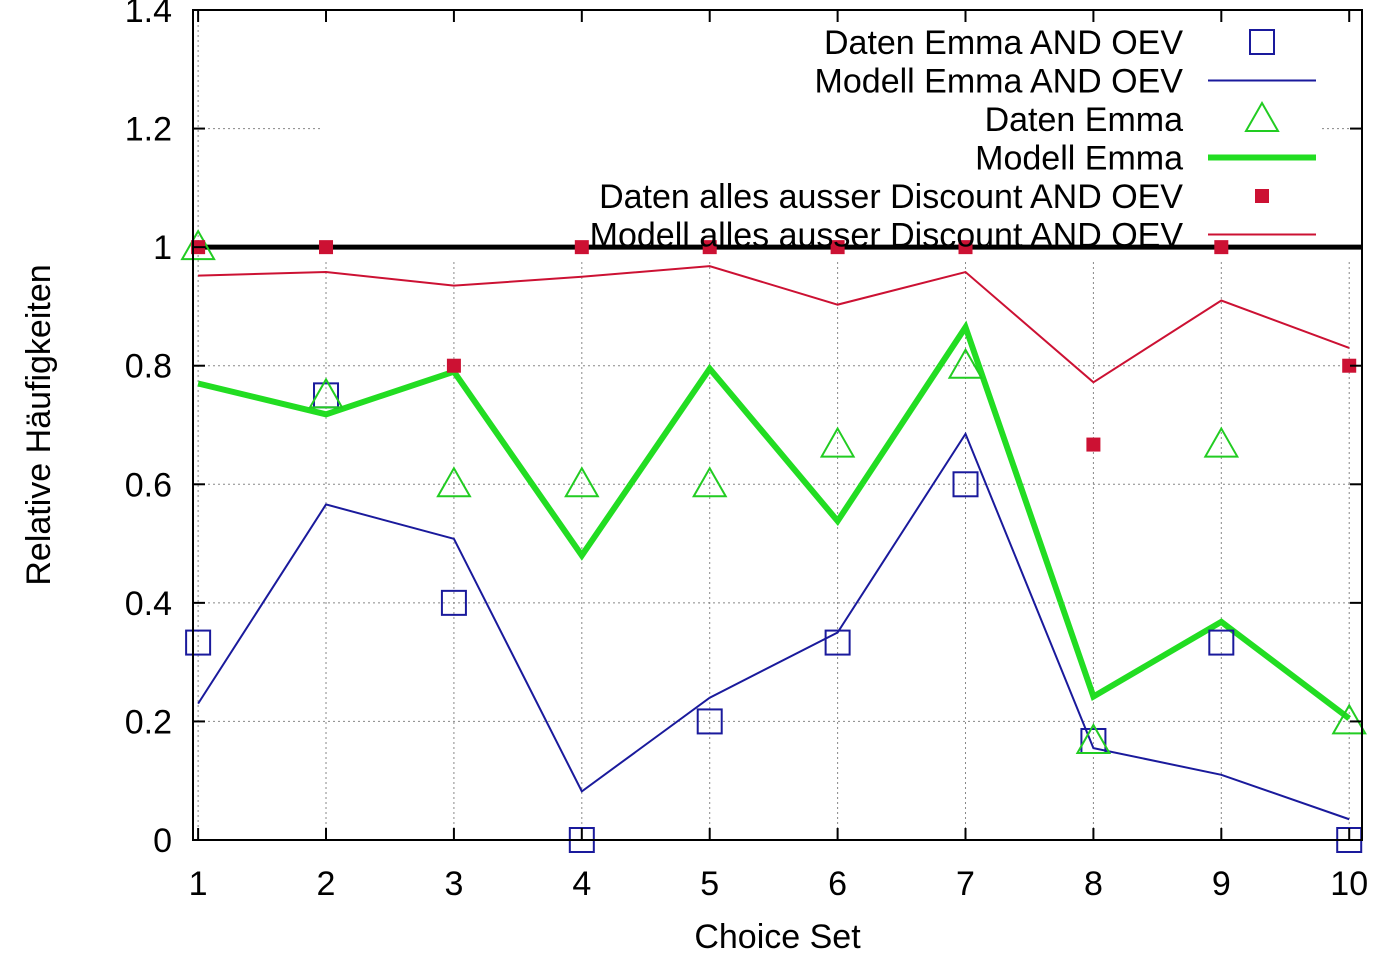 Image resolution: width=1394 pixels, height=956 pixels. I want to click on y-tick-label: 0.4, so click(148, 604).